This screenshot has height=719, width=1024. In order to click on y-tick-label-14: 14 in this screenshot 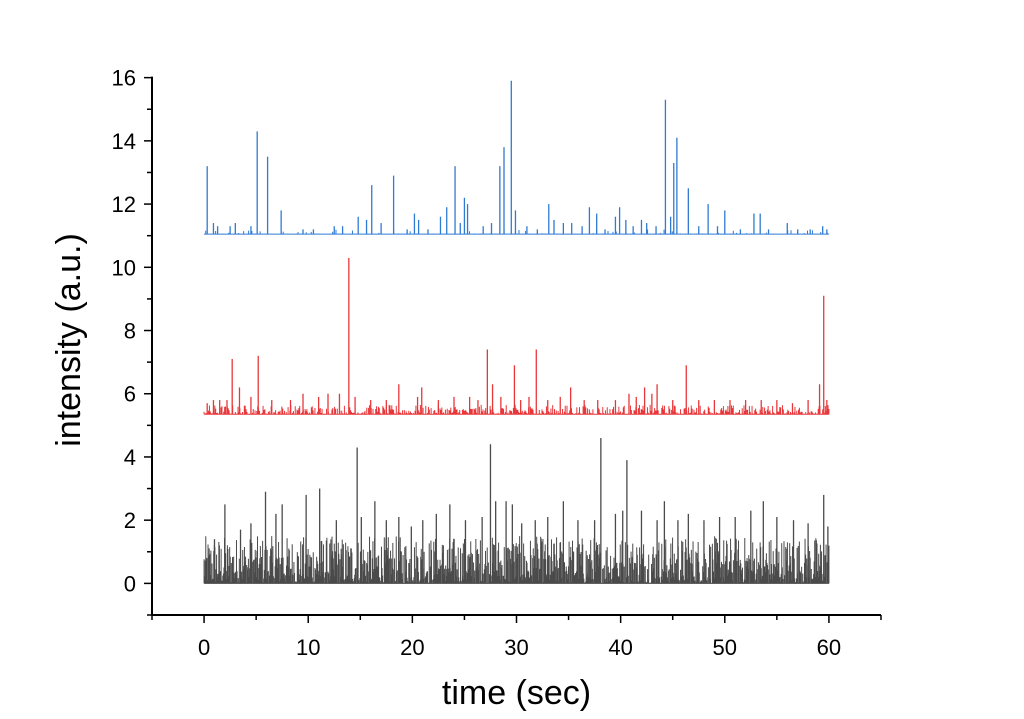, I will do `click(124, 141)`.